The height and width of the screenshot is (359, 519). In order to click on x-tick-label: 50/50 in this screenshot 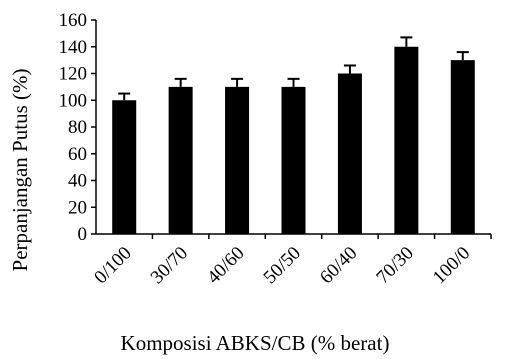, I will do `click(282, 265)`.